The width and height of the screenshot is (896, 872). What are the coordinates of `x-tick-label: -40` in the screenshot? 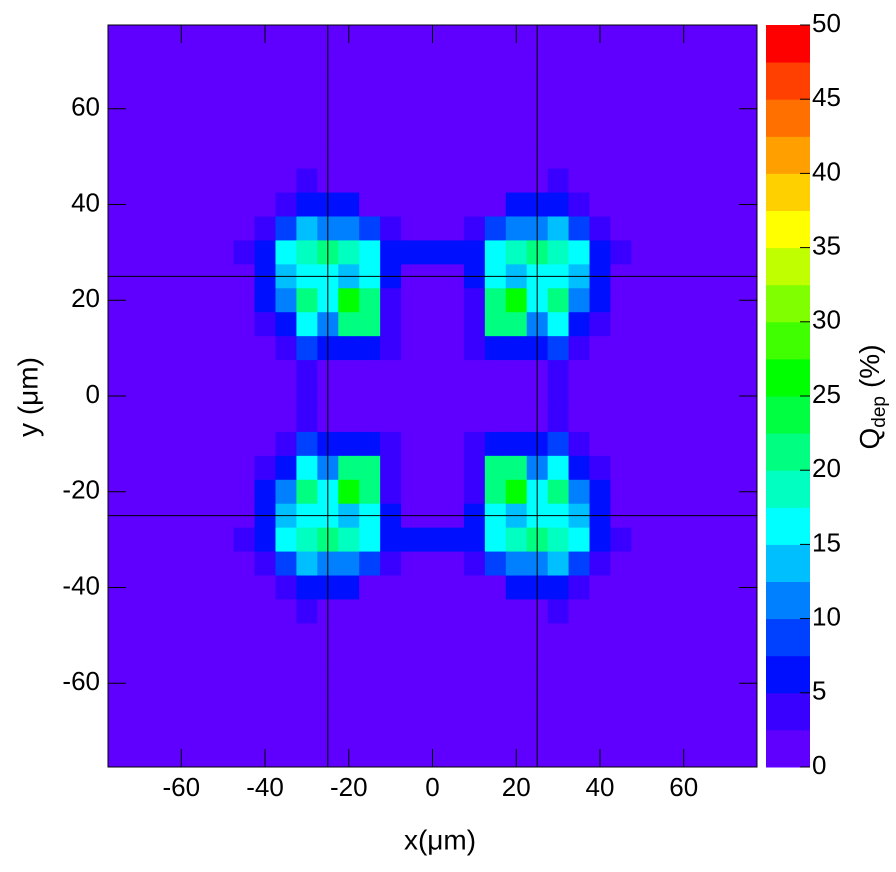 It's located at (265, 787).